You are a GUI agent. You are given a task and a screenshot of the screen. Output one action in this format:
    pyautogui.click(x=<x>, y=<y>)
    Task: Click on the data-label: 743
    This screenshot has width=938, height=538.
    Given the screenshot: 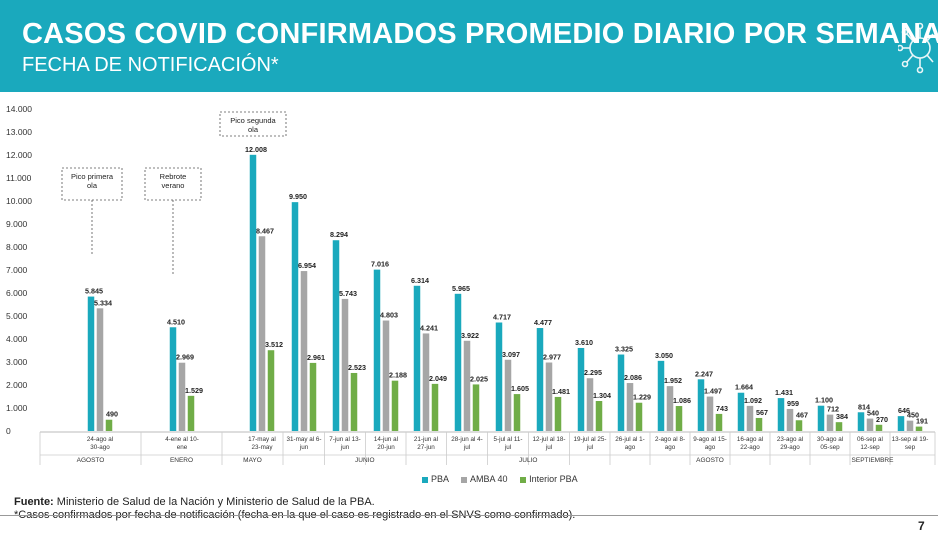 What is the action you would take?
    pyautogui.click(x=722, y=408)
    